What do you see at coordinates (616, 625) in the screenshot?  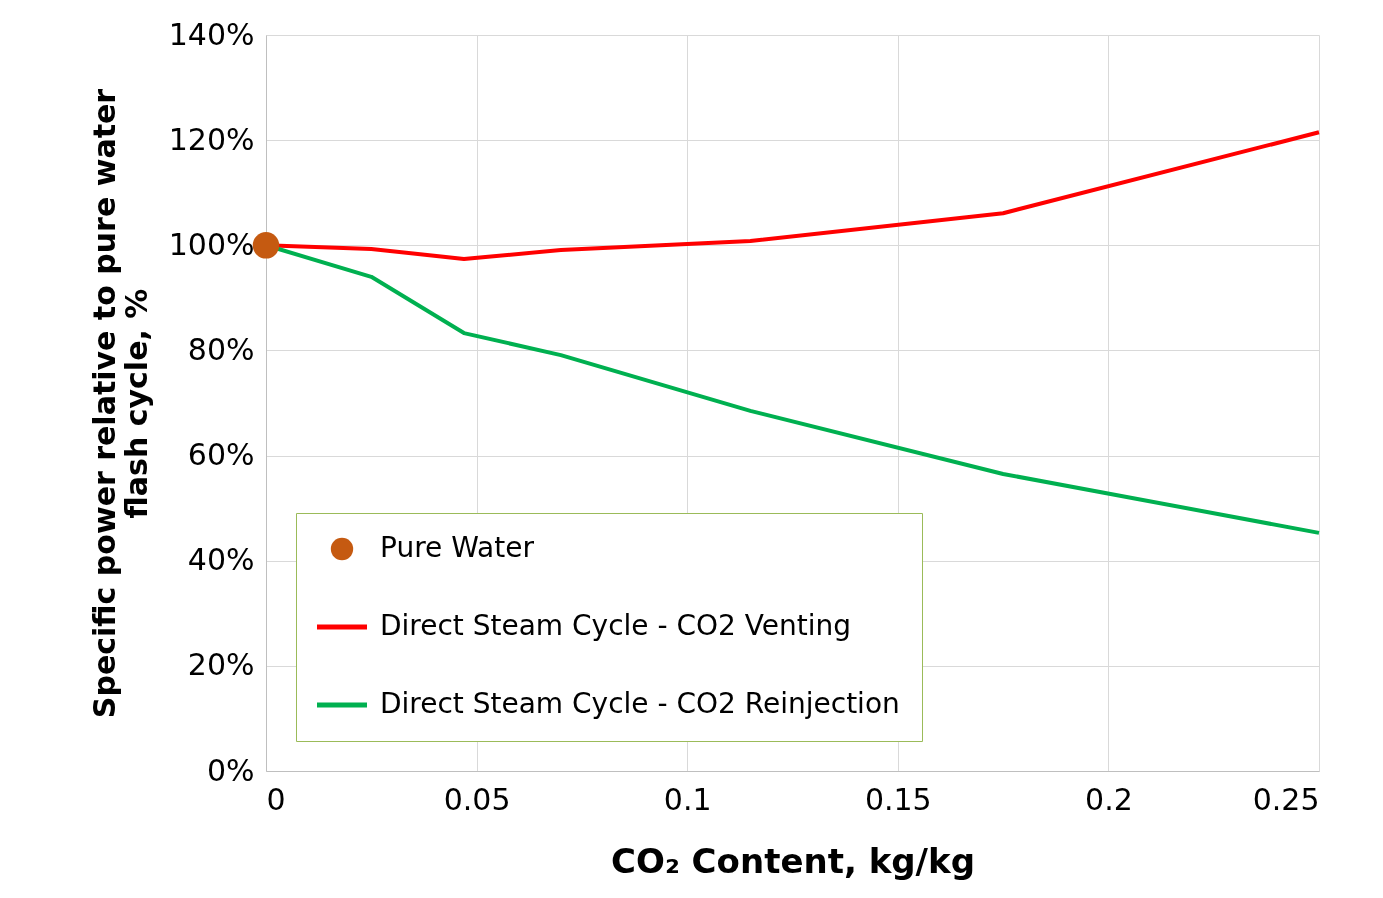 I see `legend-label: Direct Steam Cycle - CO2 Venting` at bounding box center [616, 625].